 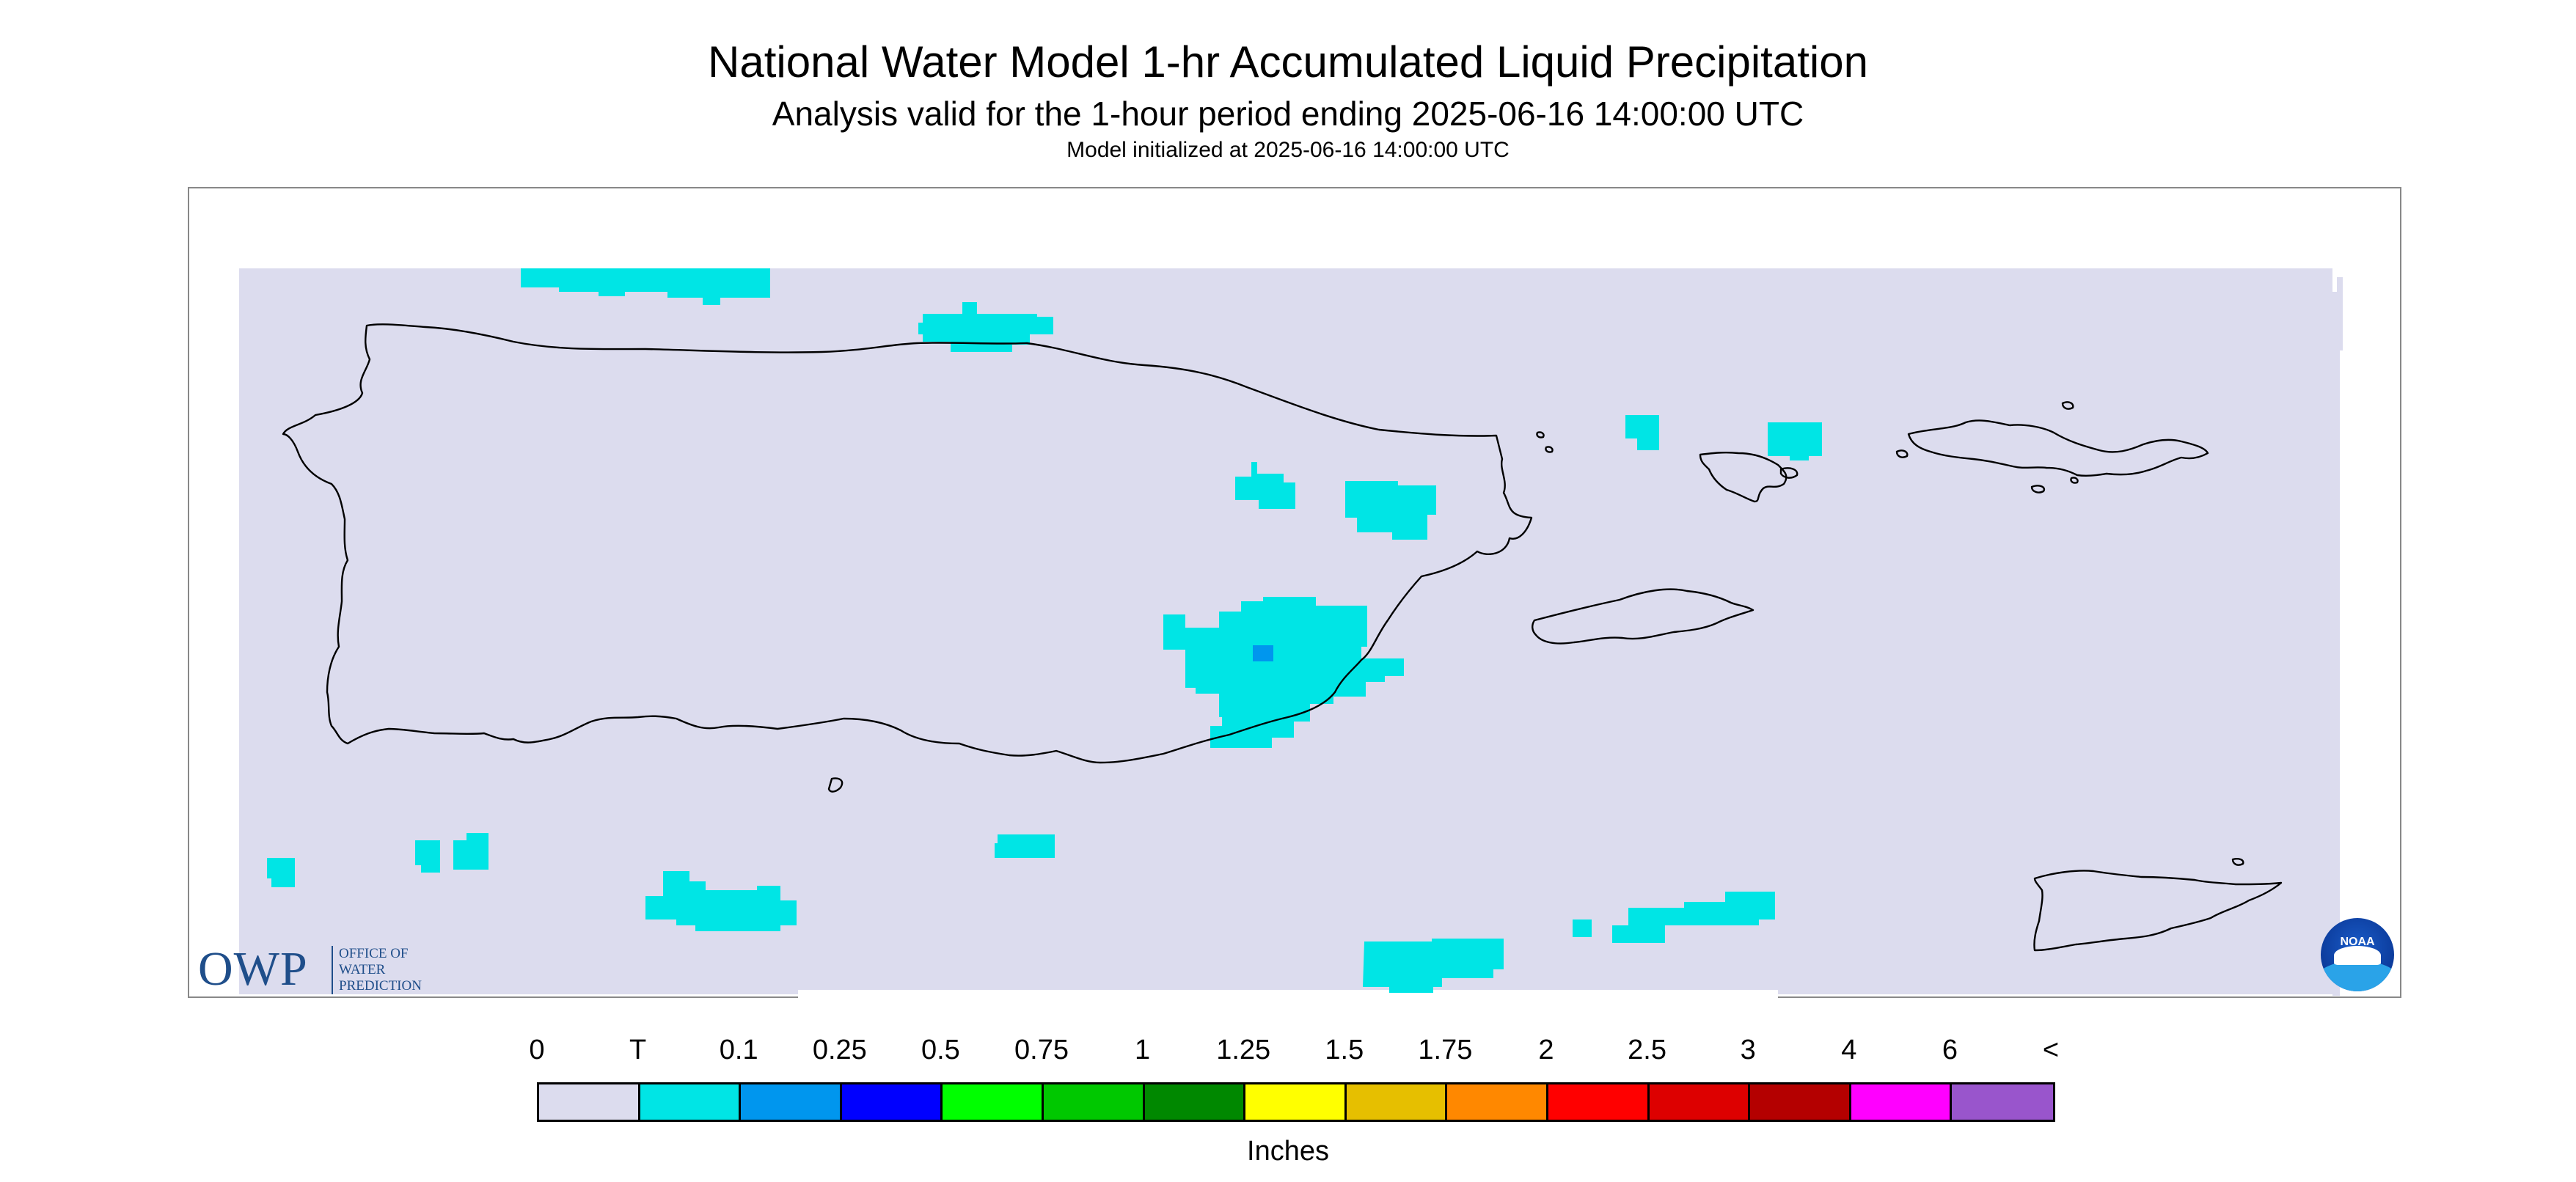 What do you see at coordinates (2237, 862) in the screenshot?
I see `coast-buck-isle` at bounding box center [2237, 862].